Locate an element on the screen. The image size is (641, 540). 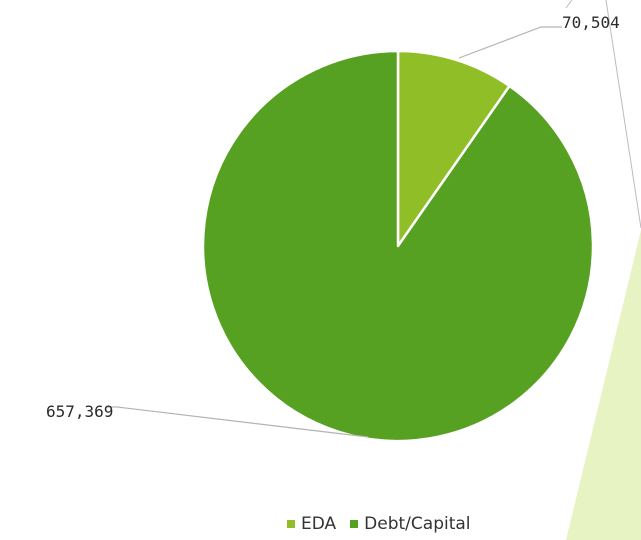
data-label-eda: 70,504 is located at coordinates (591, 22).